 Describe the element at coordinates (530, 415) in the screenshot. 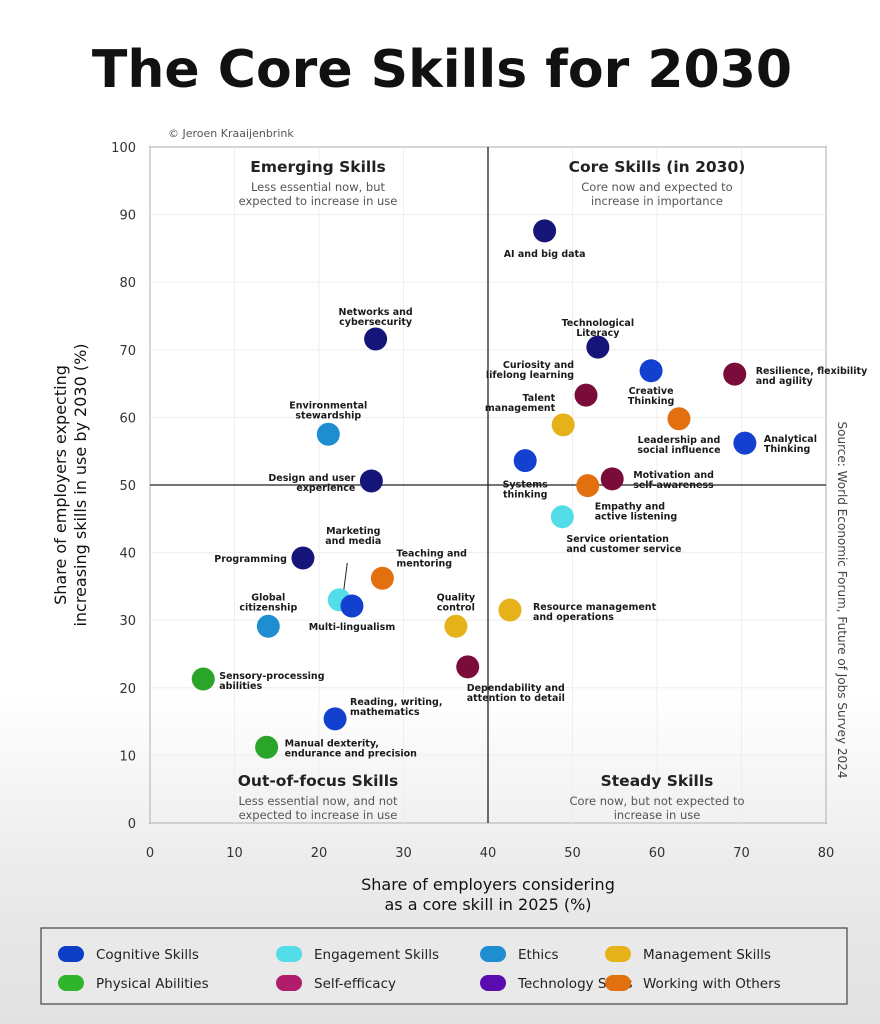

I see `data-point-group: Talent management` at that location.